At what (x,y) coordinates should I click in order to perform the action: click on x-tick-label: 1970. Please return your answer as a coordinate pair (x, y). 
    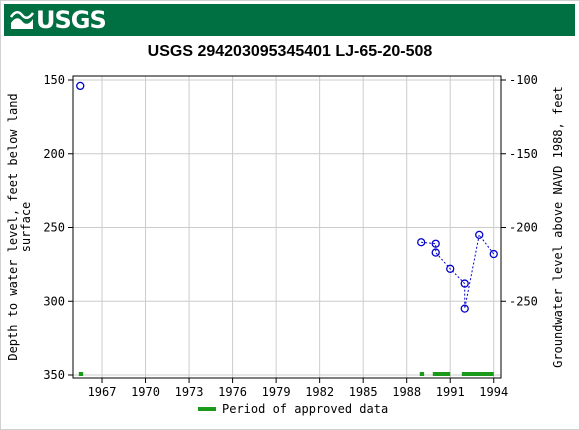
    Looking at the image, I should click on (145, 392).